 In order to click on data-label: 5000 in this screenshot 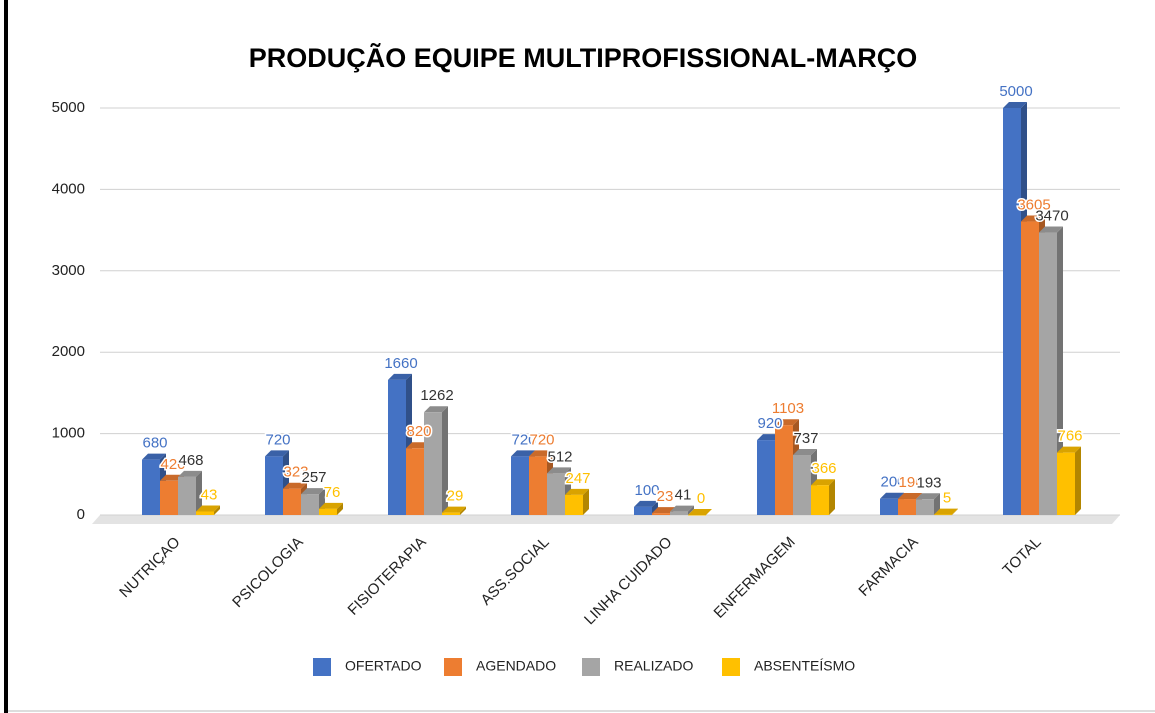, I will do `click(1015, 91)`.